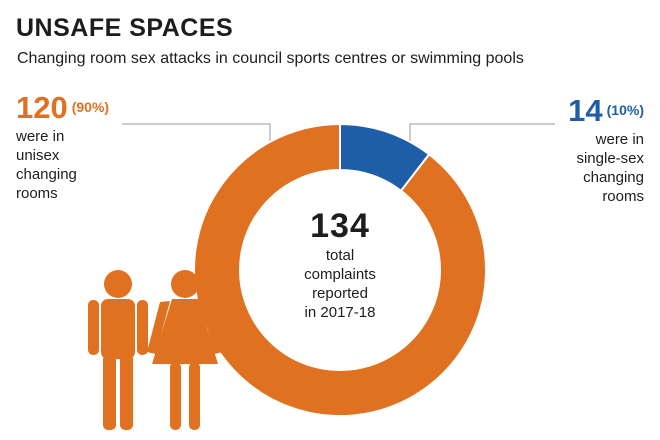 This screenshot has height=440, width=660. I want to click on center-line-4: in 2017-18, so click(340, 312).